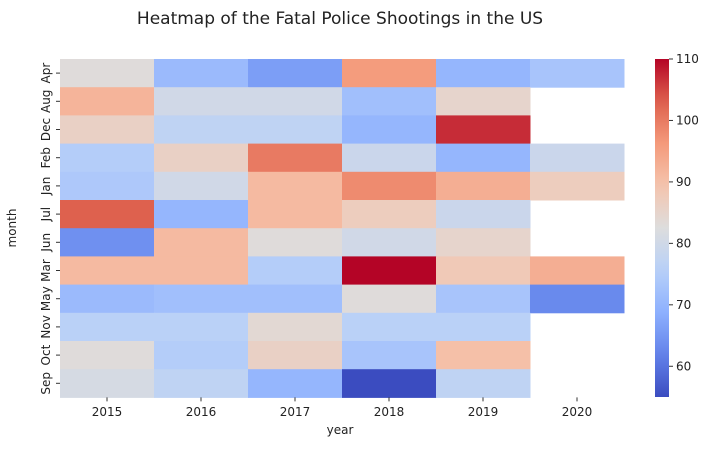  What do you see at coordinates (683, 305) in the screenshot?
I see `colorbar-tick-label: 70` at bounding box center [683, 305].